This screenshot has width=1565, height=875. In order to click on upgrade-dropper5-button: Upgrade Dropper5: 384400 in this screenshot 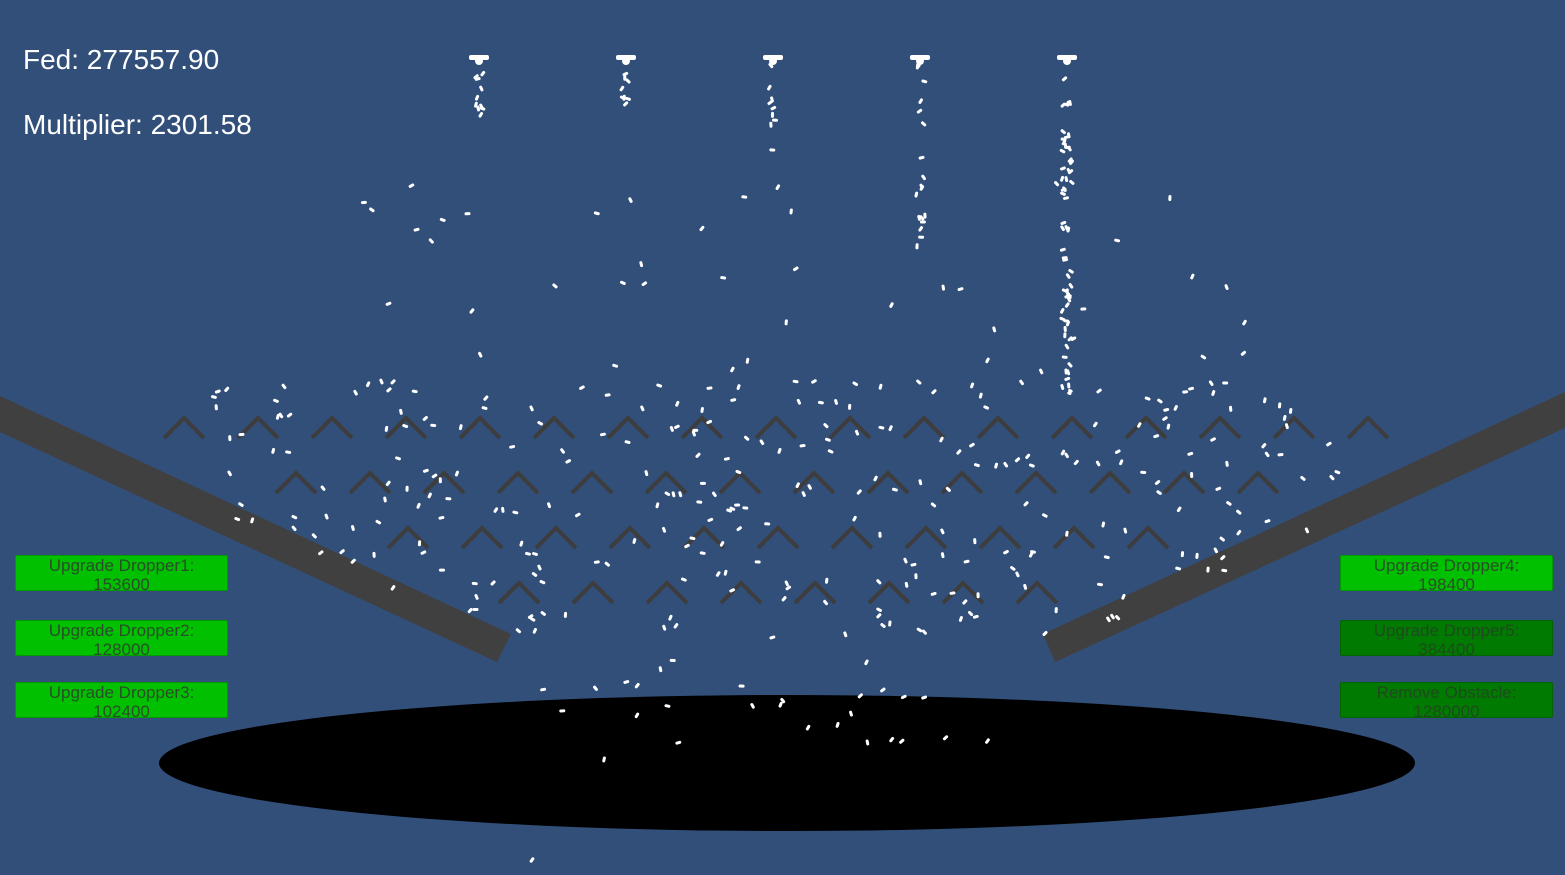, I will do `click(1446, 638)`.